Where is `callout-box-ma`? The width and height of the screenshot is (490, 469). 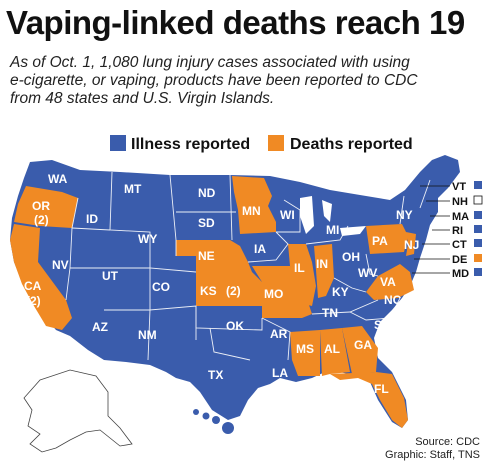
callout-box-ma is located at coordinates (478, 215).